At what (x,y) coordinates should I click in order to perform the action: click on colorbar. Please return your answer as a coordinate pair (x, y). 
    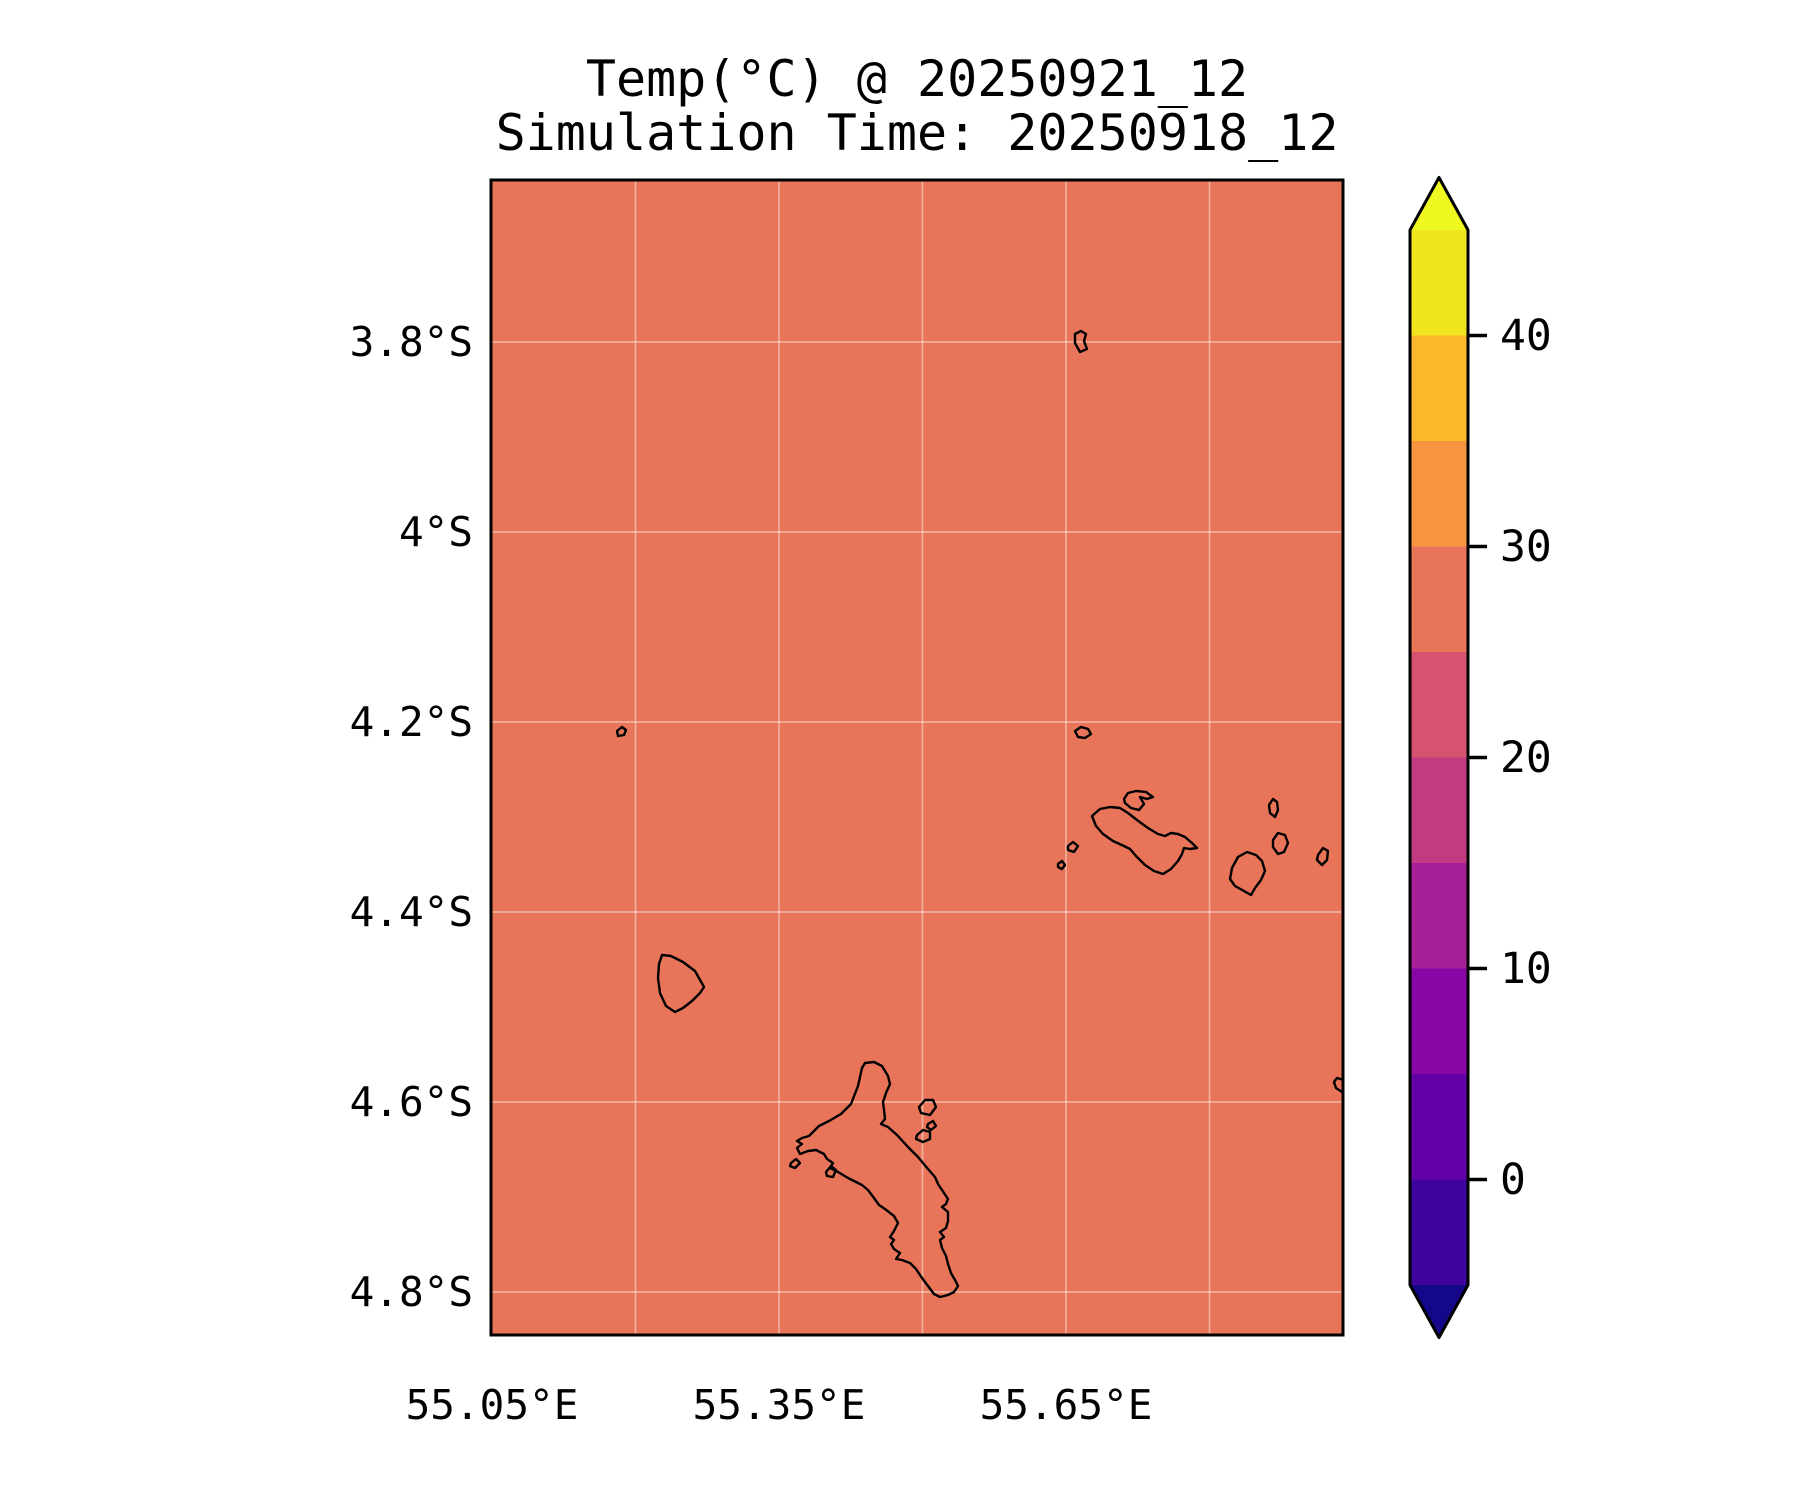
    Looking at the image, I should click on (1447, 757).